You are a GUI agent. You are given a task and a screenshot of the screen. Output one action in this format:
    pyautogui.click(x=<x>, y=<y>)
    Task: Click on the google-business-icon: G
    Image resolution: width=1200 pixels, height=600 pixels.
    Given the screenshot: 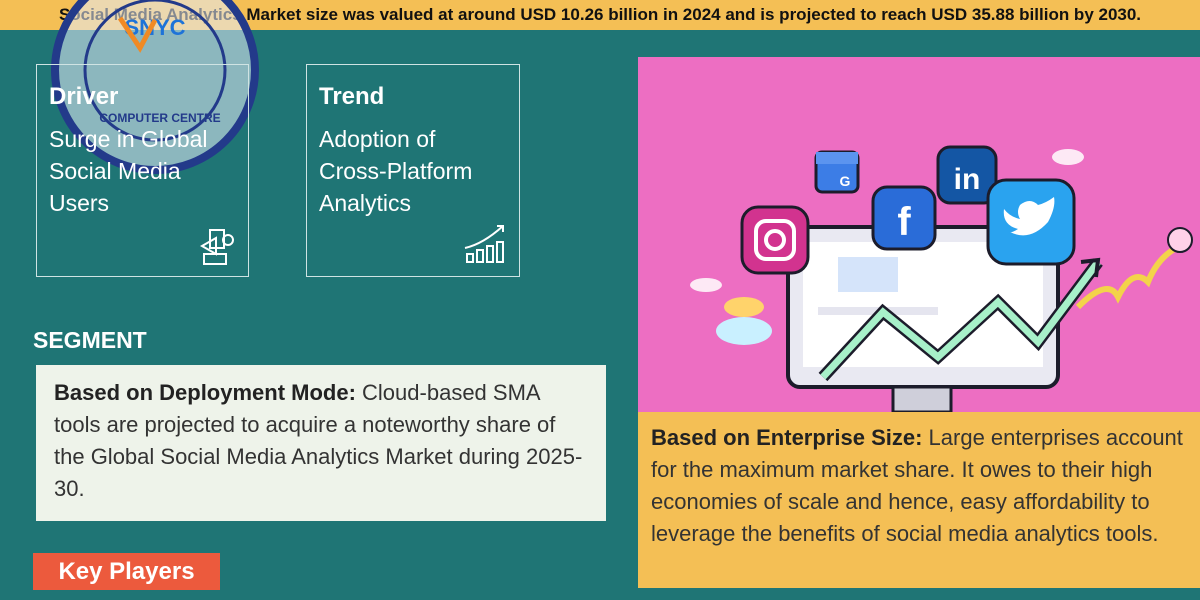 What is the action you would take?
    pyautogui.click(x=837, y=172)
    